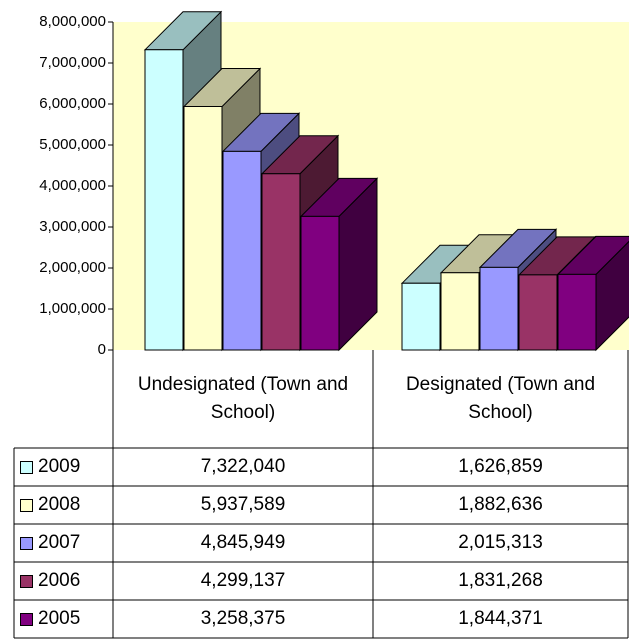 This screenshot has width=629, height=642. Describe the element at coordinates (72, 185) in the screenshot. I see `y-tick-label: 4,000,000` at that location.